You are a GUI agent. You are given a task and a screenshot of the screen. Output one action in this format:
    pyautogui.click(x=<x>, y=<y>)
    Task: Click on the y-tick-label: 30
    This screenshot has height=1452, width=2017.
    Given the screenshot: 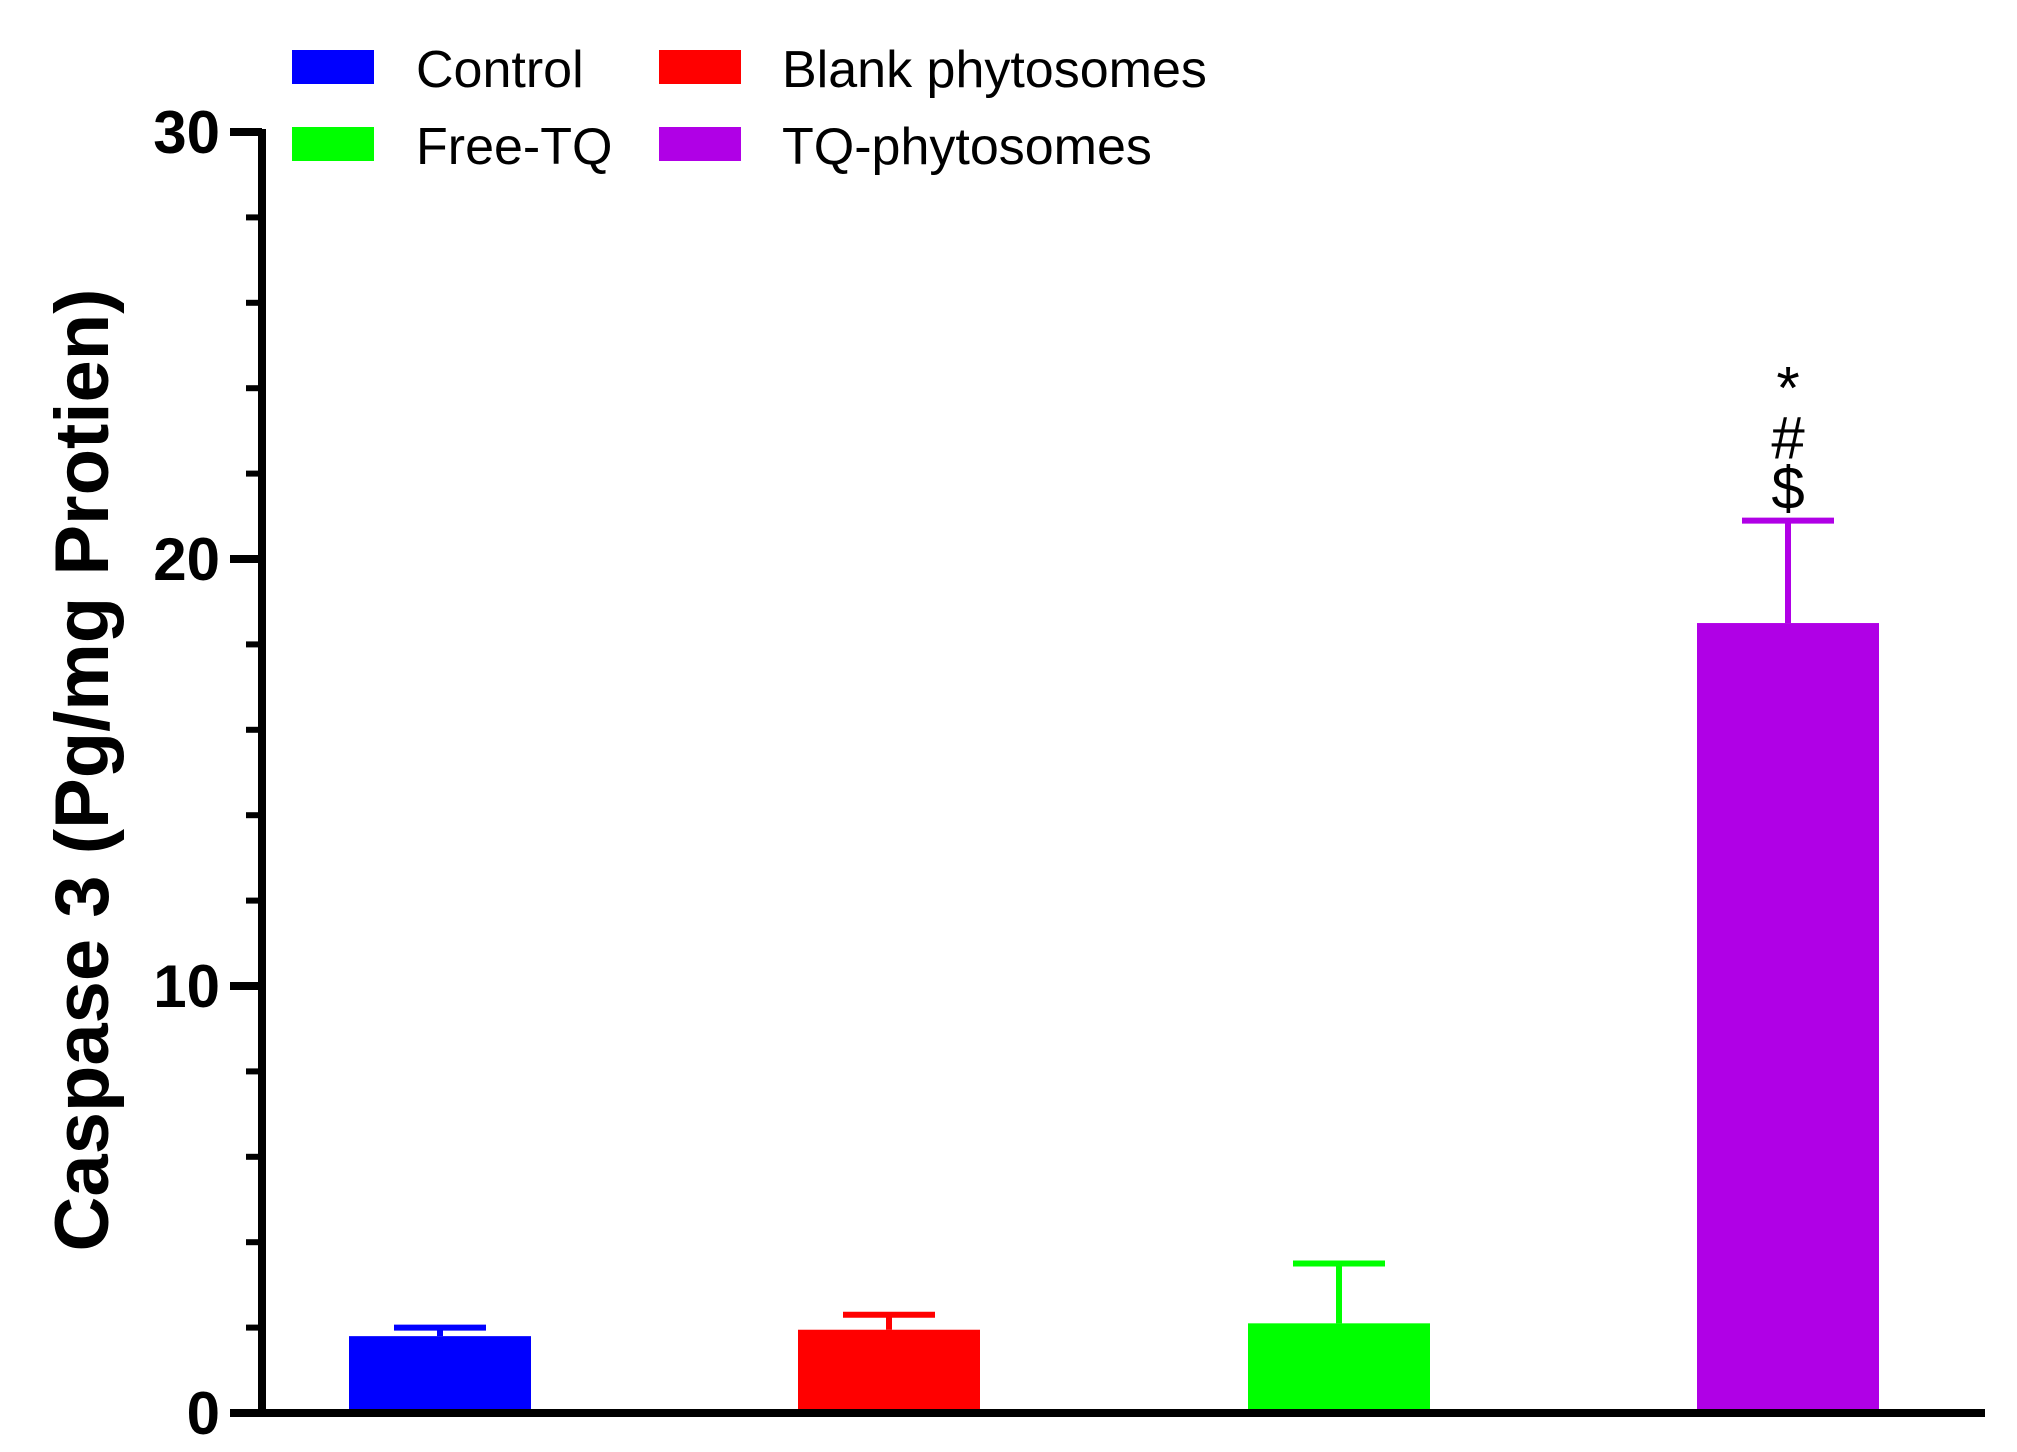 What is the action you would take?
    pyautogui.click(x=186, y=132)
    